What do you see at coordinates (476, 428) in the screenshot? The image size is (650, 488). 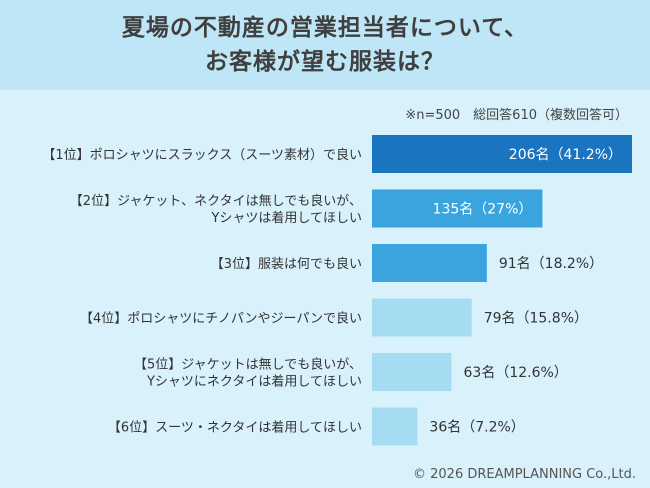 I see `value-label: 36名（7.2%）` at bounding box center [476, 428].